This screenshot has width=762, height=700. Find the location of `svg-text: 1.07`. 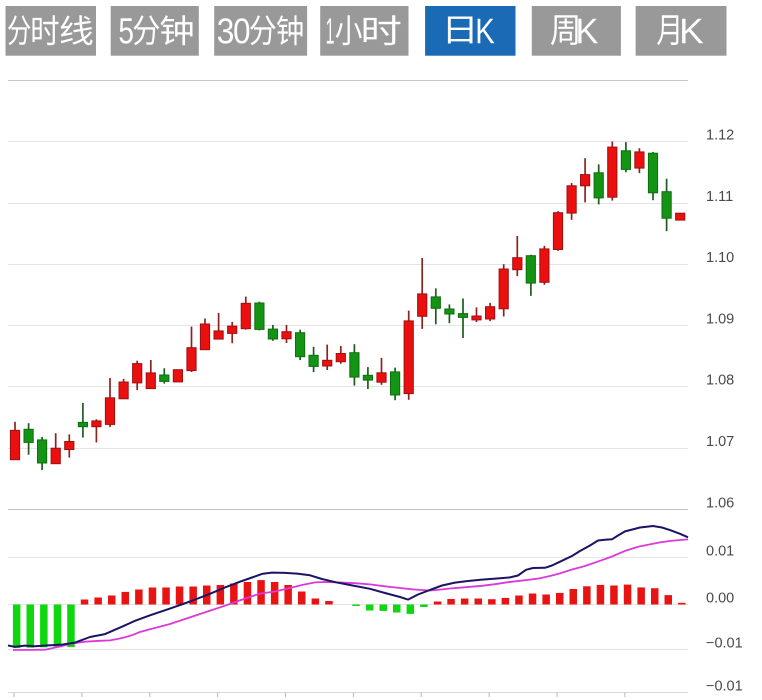

svg-text: 1.07 is located at coordinates (720, 442).